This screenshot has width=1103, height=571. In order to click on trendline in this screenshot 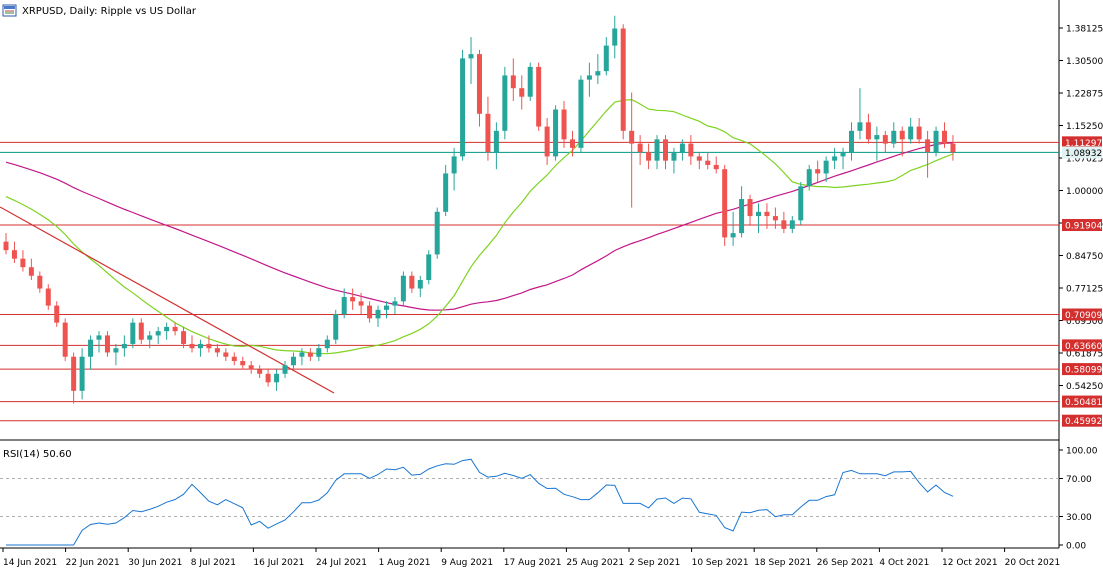, I will do `click(167, 300)`.